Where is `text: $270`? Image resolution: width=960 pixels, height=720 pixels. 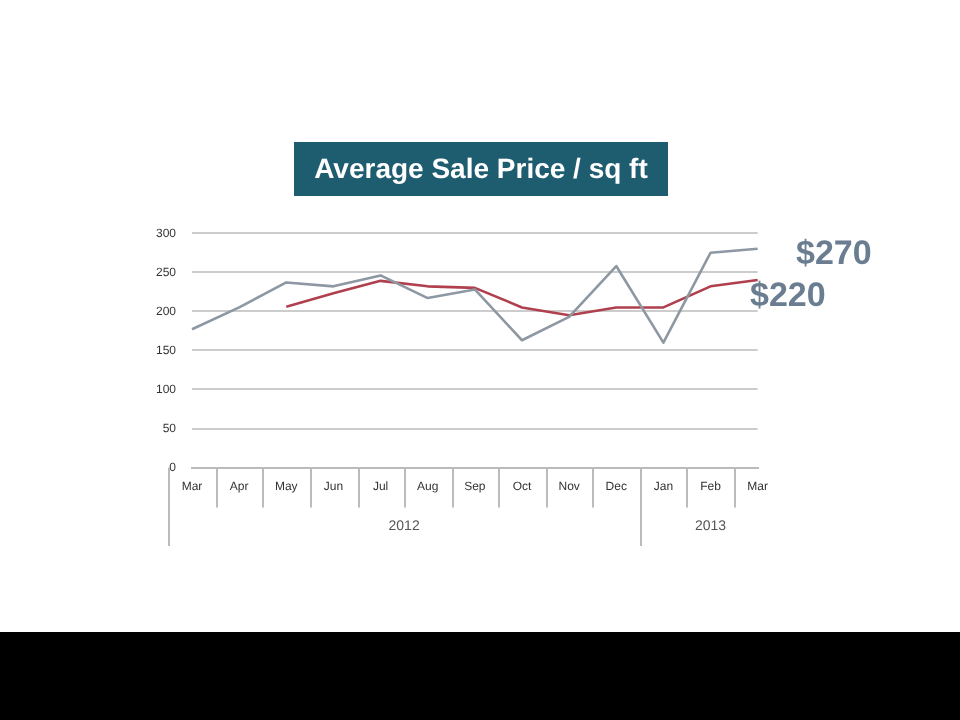
text: $270 is located at coordinates (834, 254).